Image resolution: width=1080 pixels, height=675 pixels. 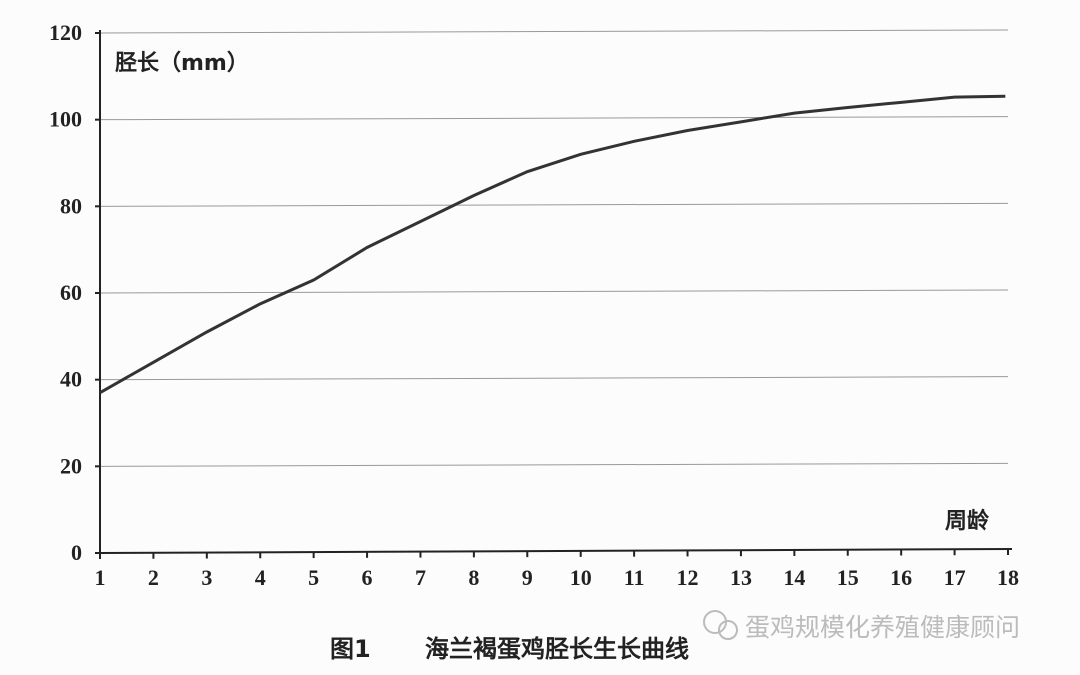 What do you see at coordinates (350, 649) in the screenshot?
I see `figure-number: 图1` at bounding box center [350, 649].